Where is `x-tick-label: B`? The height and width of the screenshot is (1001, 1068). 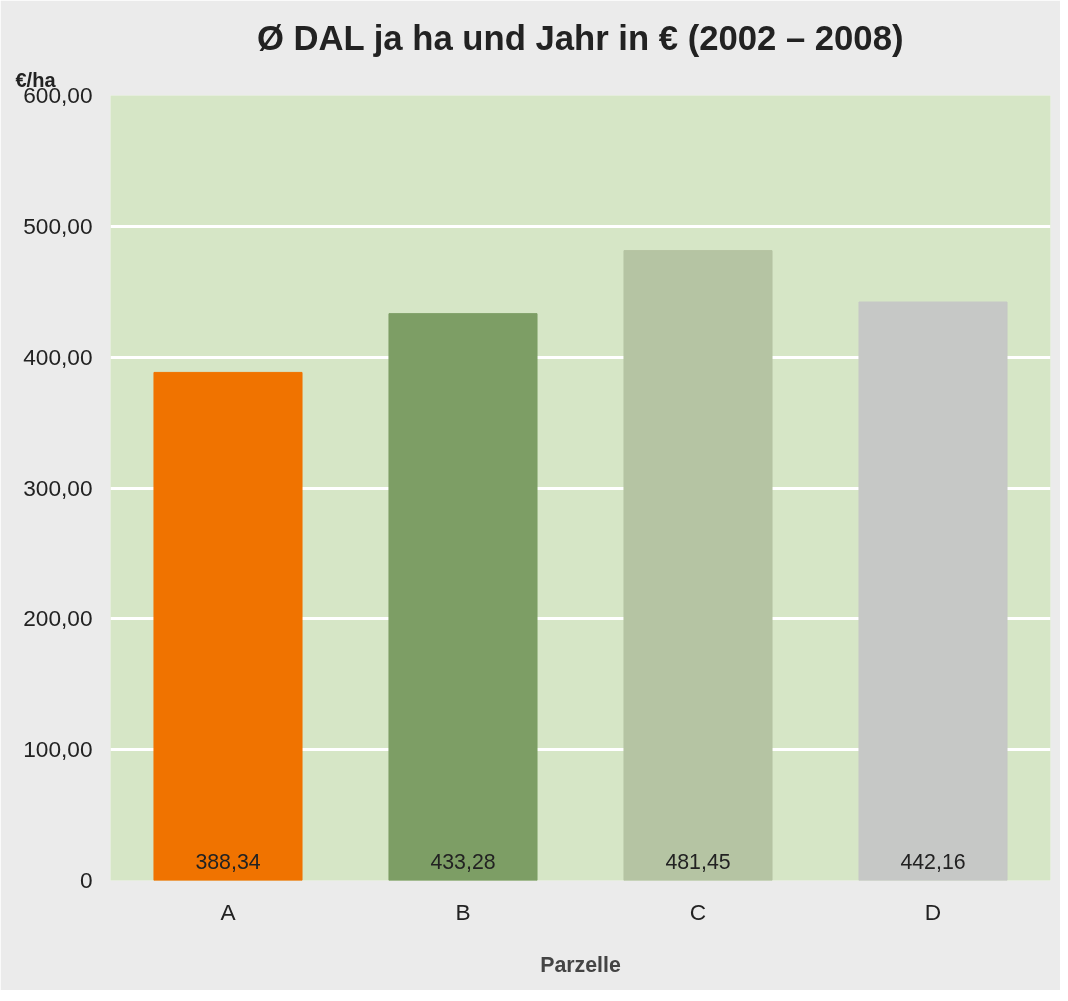
x-tick-label: B is located at coordinates (463, 911).